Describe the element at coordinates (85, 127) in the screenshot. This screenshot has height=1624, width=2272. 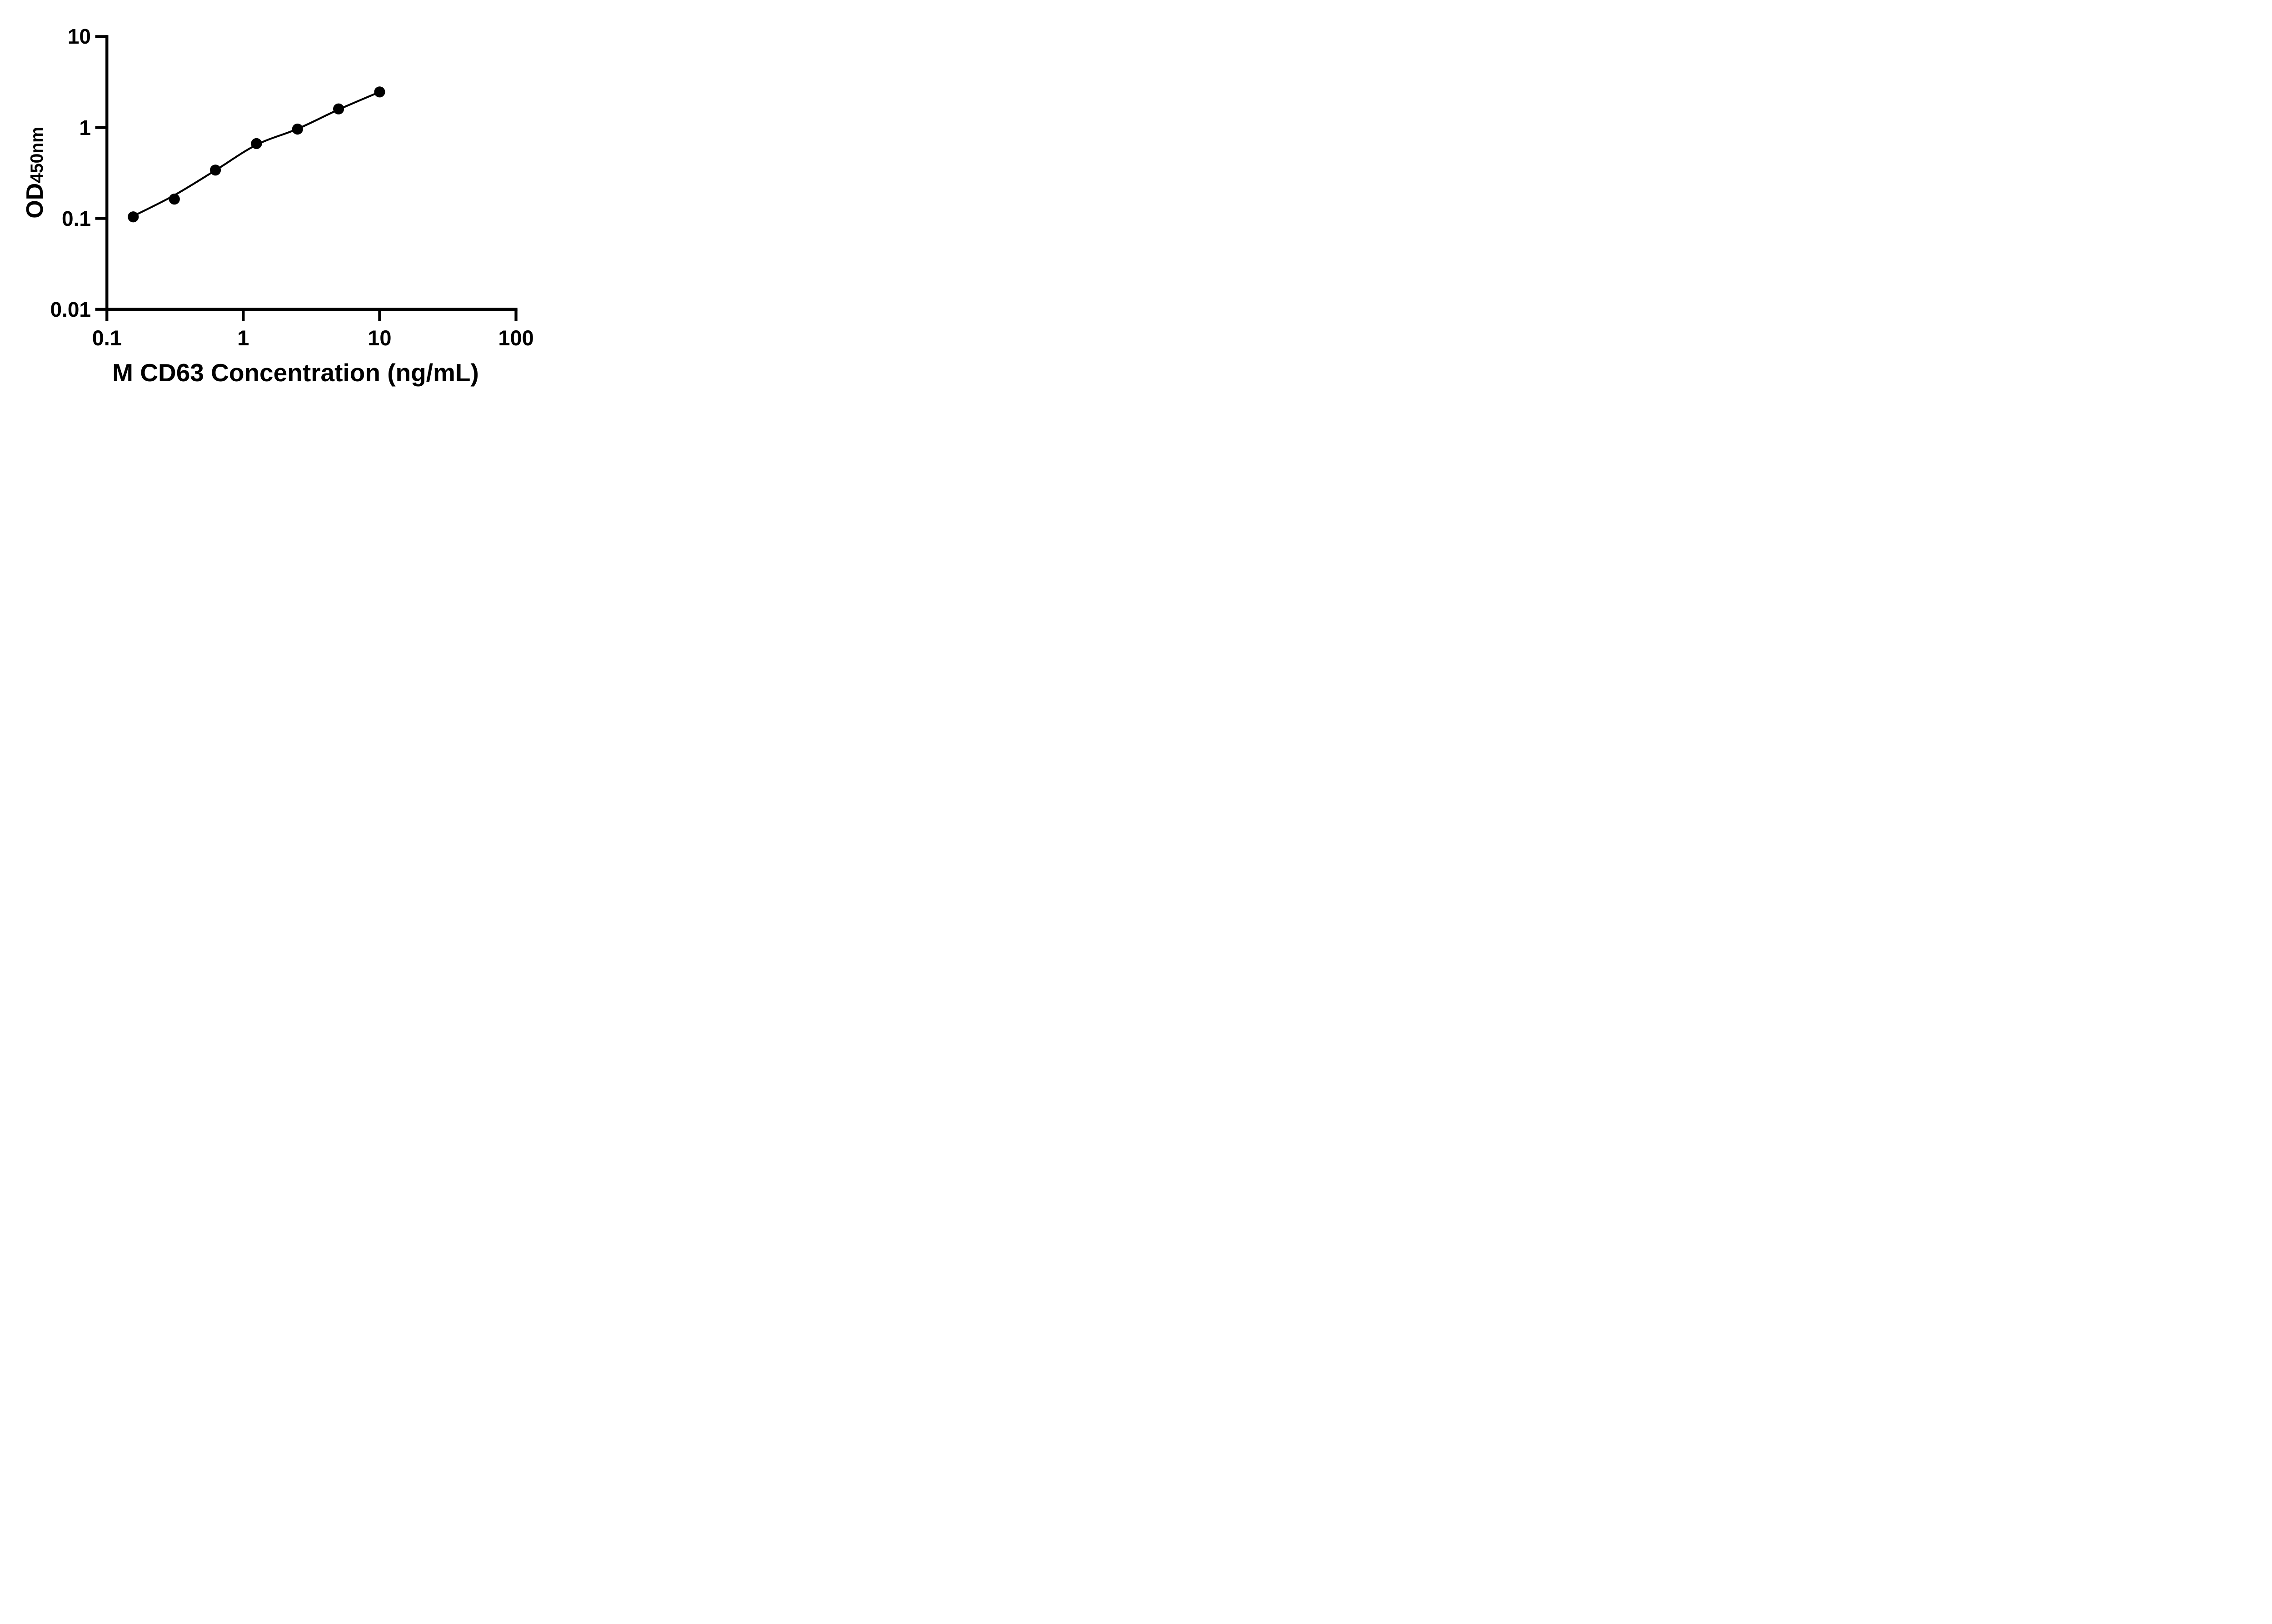
I see `y-tick-label: 1` at that location.